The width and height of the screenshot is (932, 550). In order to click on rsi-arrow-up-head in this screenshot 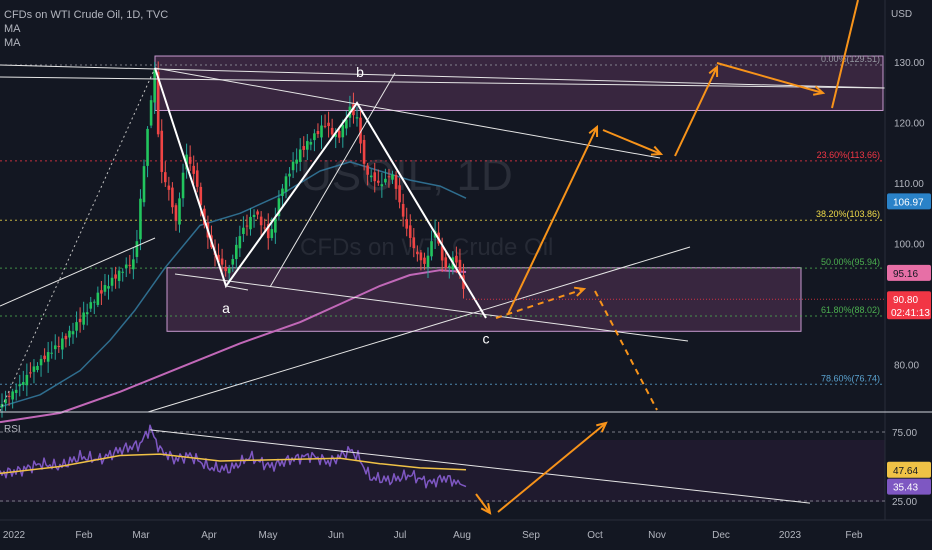, I will do `click(602, 427)`.